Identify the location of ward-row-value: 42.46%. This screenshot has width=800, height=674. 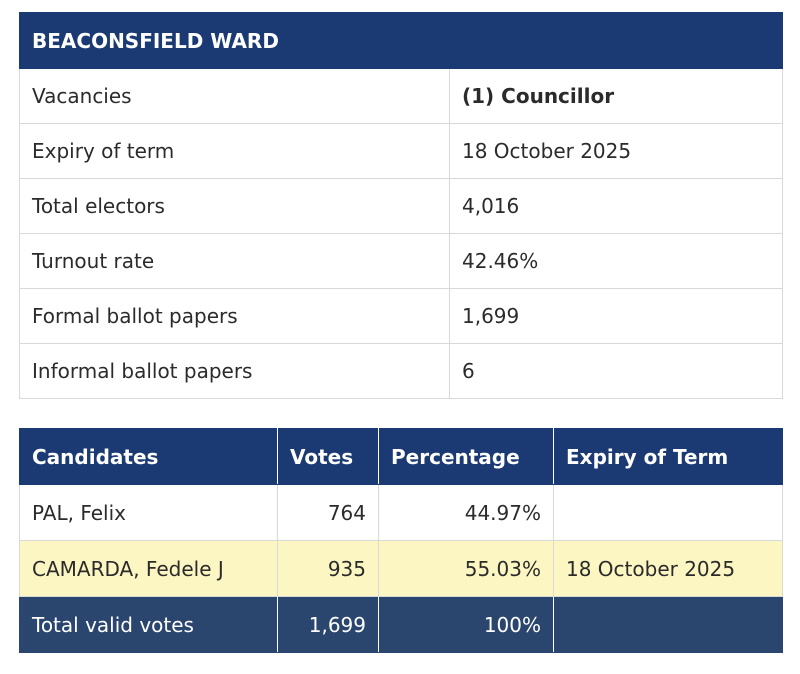
(616, 261).